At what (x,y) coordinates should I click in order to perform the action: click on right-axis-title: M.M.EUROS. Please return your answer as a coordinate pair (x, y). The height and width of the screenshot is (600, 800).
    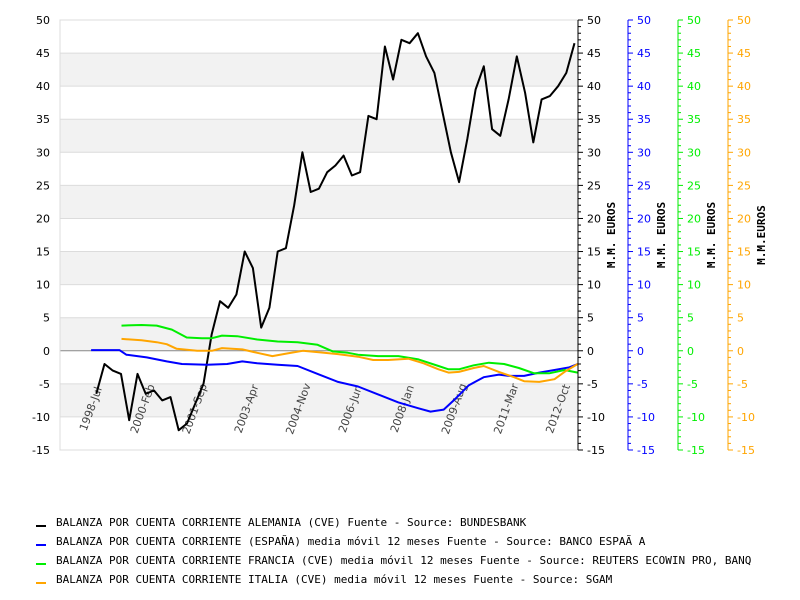
    Looking at the image, I should click on (761, 235).